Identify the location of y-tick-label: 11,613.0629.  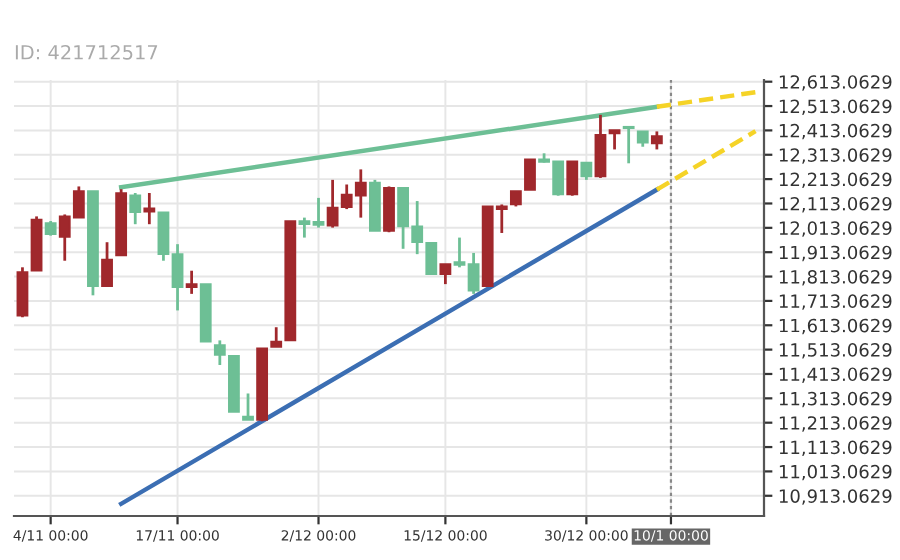
(835, 326).